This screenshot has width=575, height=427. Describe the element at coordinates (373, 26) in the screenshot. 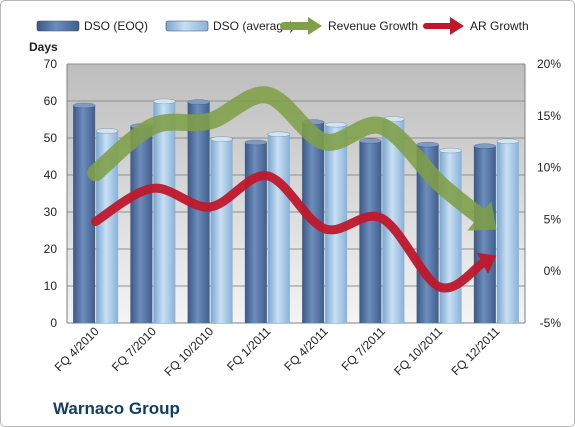

I see `legend-label-revenue-growth: Revenue Growth` at that location.